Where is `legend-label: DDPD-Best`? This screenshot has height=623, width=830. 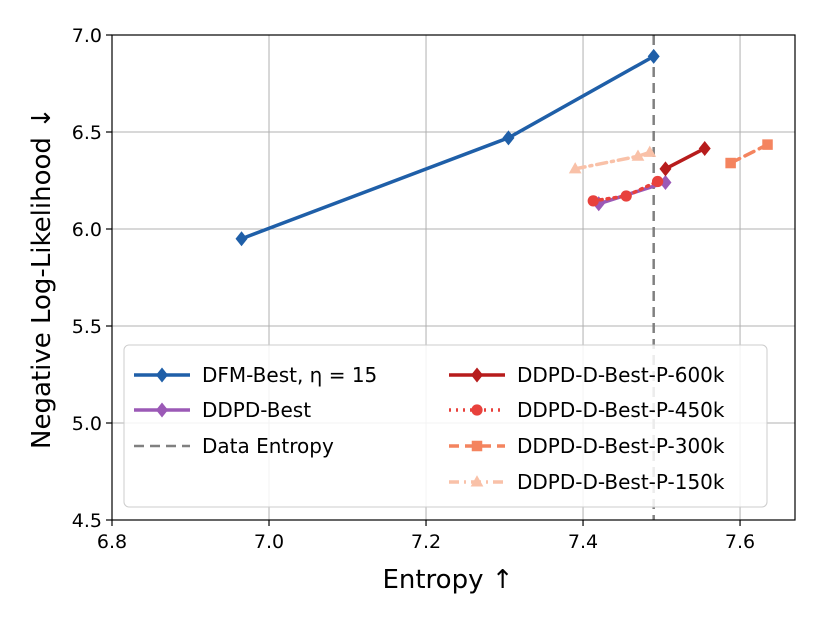
legend-label: DDPD-Best is located at coordinates (256, 410).